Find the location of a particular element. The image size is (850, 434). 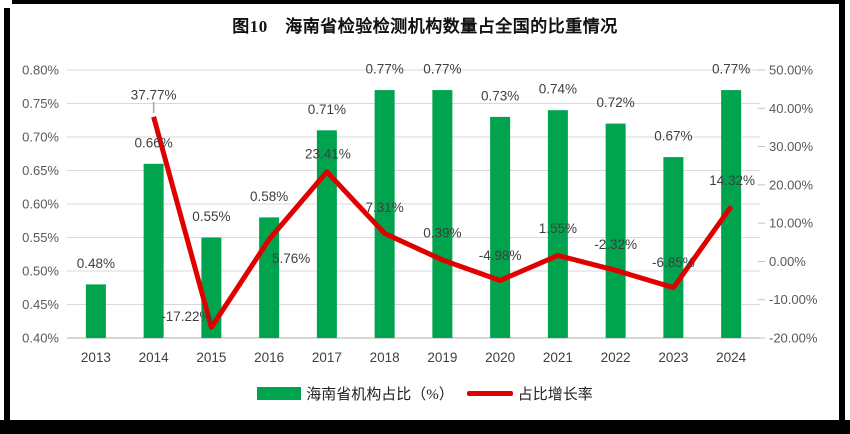

left-axis-tick-label: 0.55% is located at coordinates (40, 237).